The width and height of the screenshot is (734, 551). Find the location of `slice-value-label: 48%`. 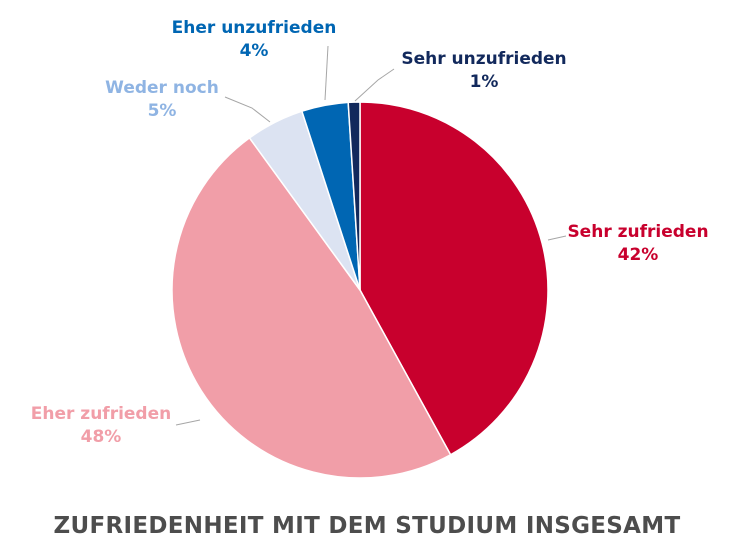

slice-value-label: 48% is located at coordinates (101, 437).